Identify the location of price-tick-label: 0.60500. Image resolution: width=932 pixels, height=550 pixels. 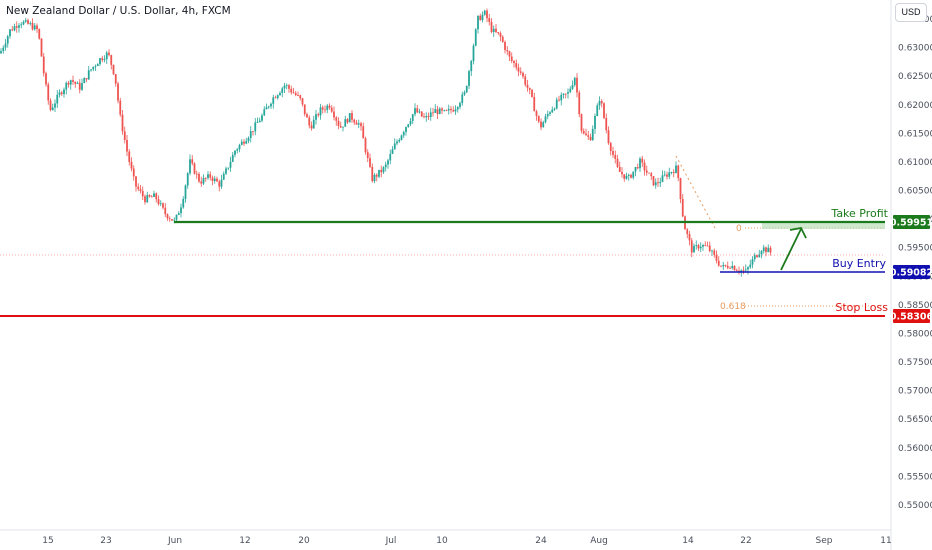
(915, 192).